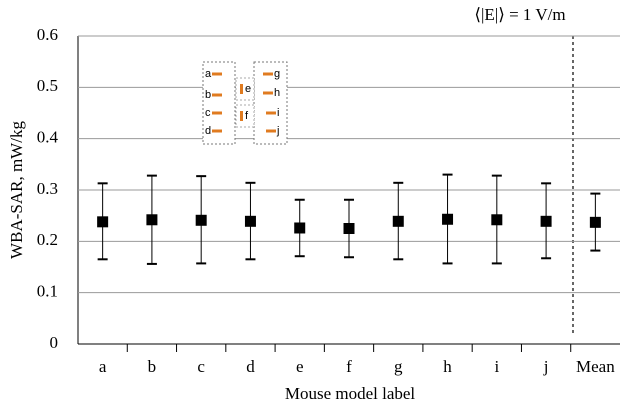 This screenshot has height=408, width=621. I want to click on x-tick-label: e, so click(300, 366).